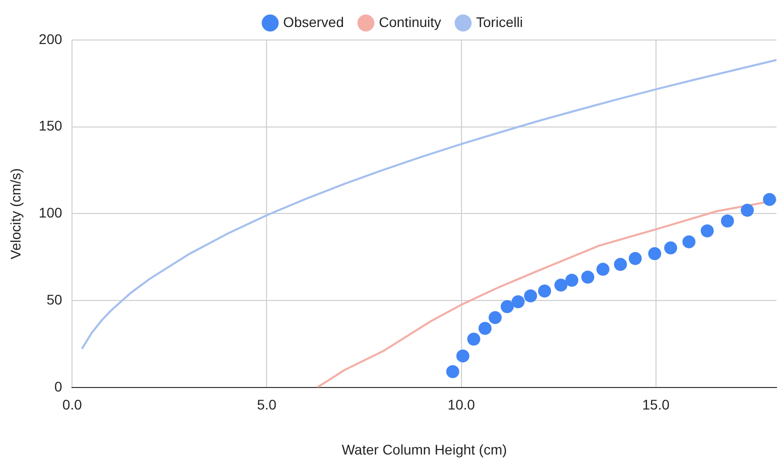  I want to click on y-tick-label: 100, so click(50, 212).